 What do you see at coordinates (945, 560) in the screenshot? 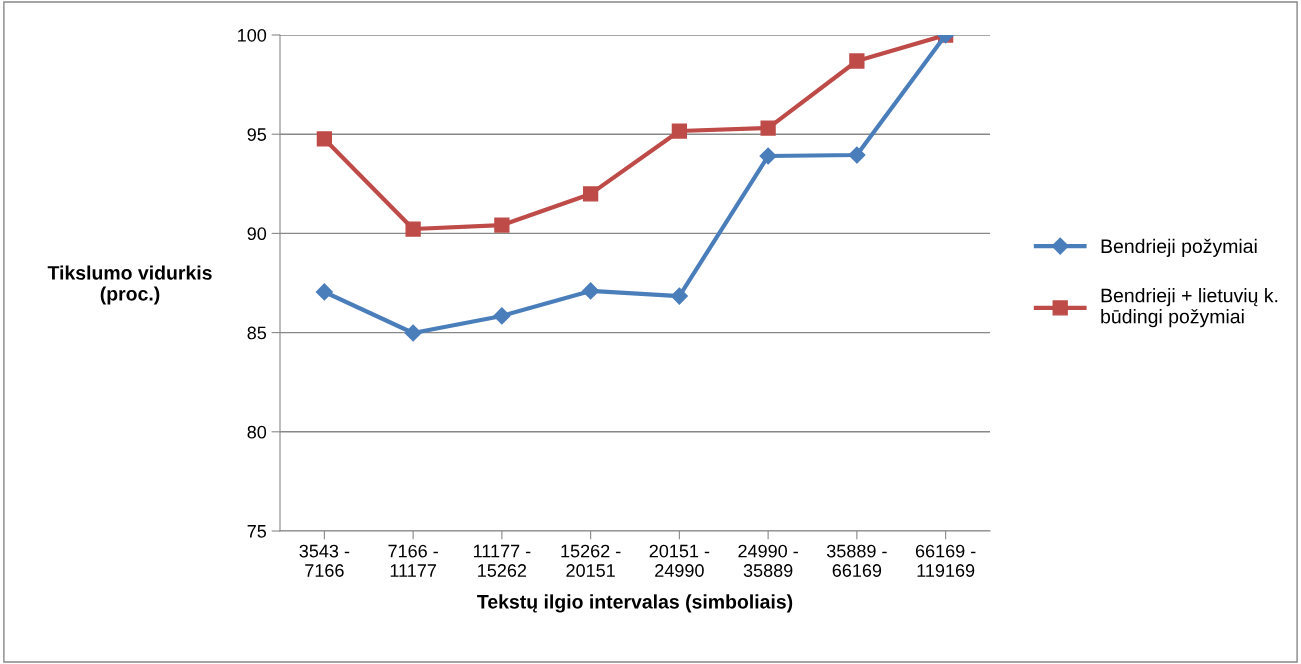
I see `x-tick-label: 66169 - 119169` at bounding box center [945, 560].